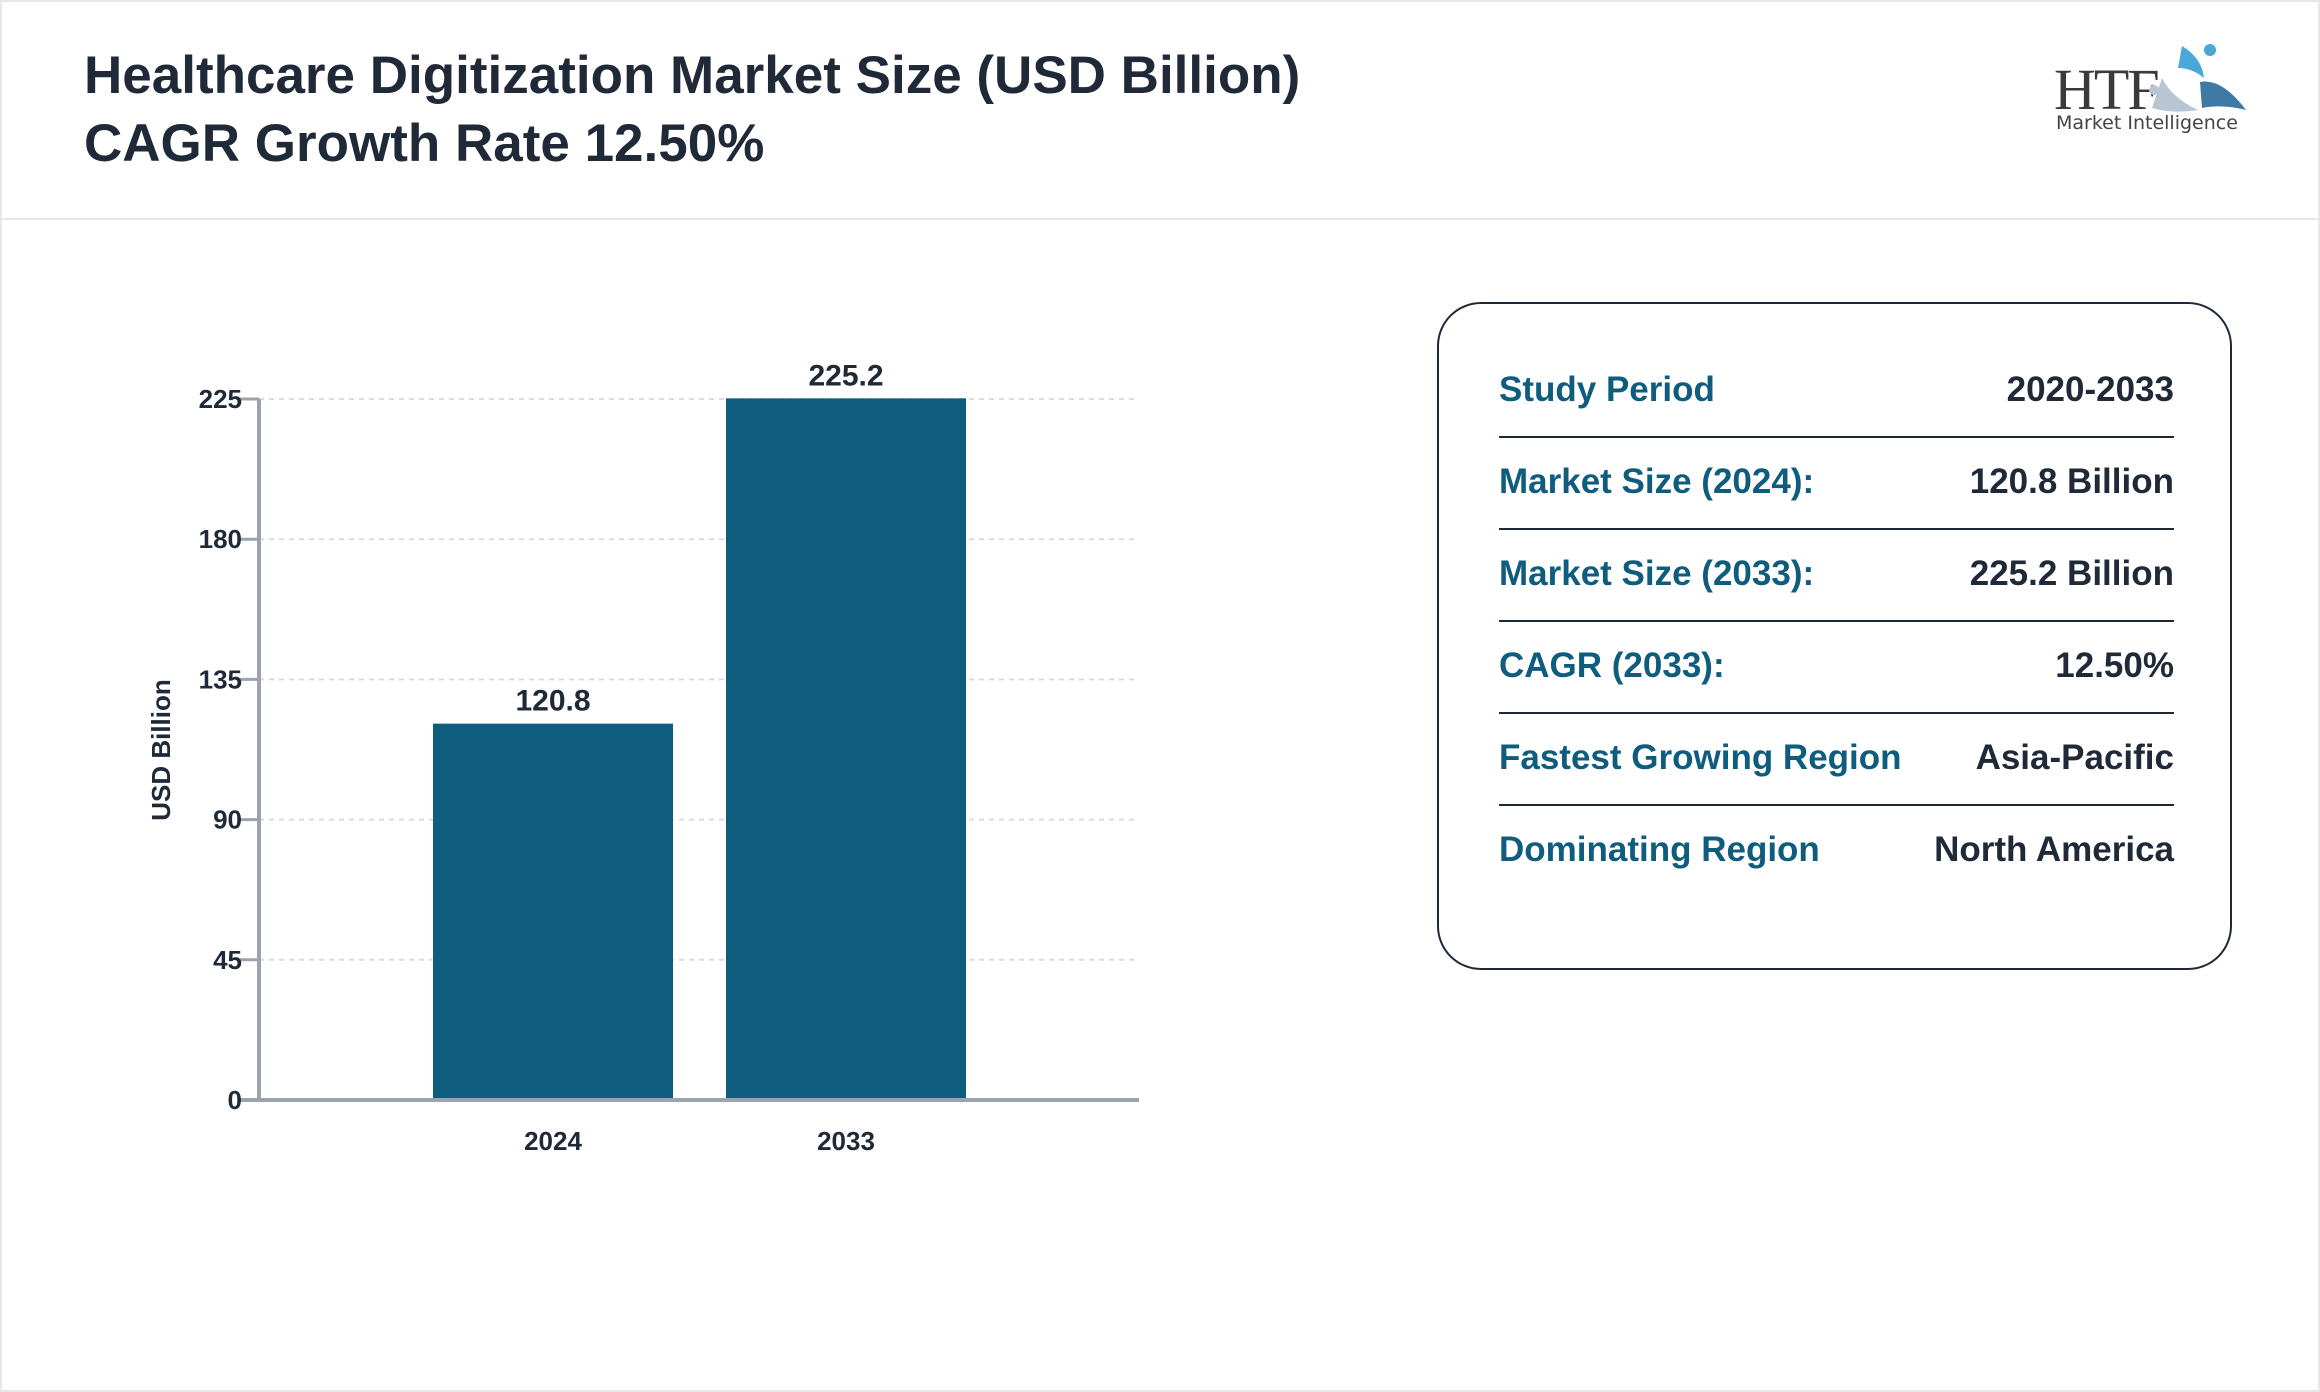 The height and width of the screenshot is (1392, 2320). I want to click on info-label: Dominating Region, so click(1659, 849).